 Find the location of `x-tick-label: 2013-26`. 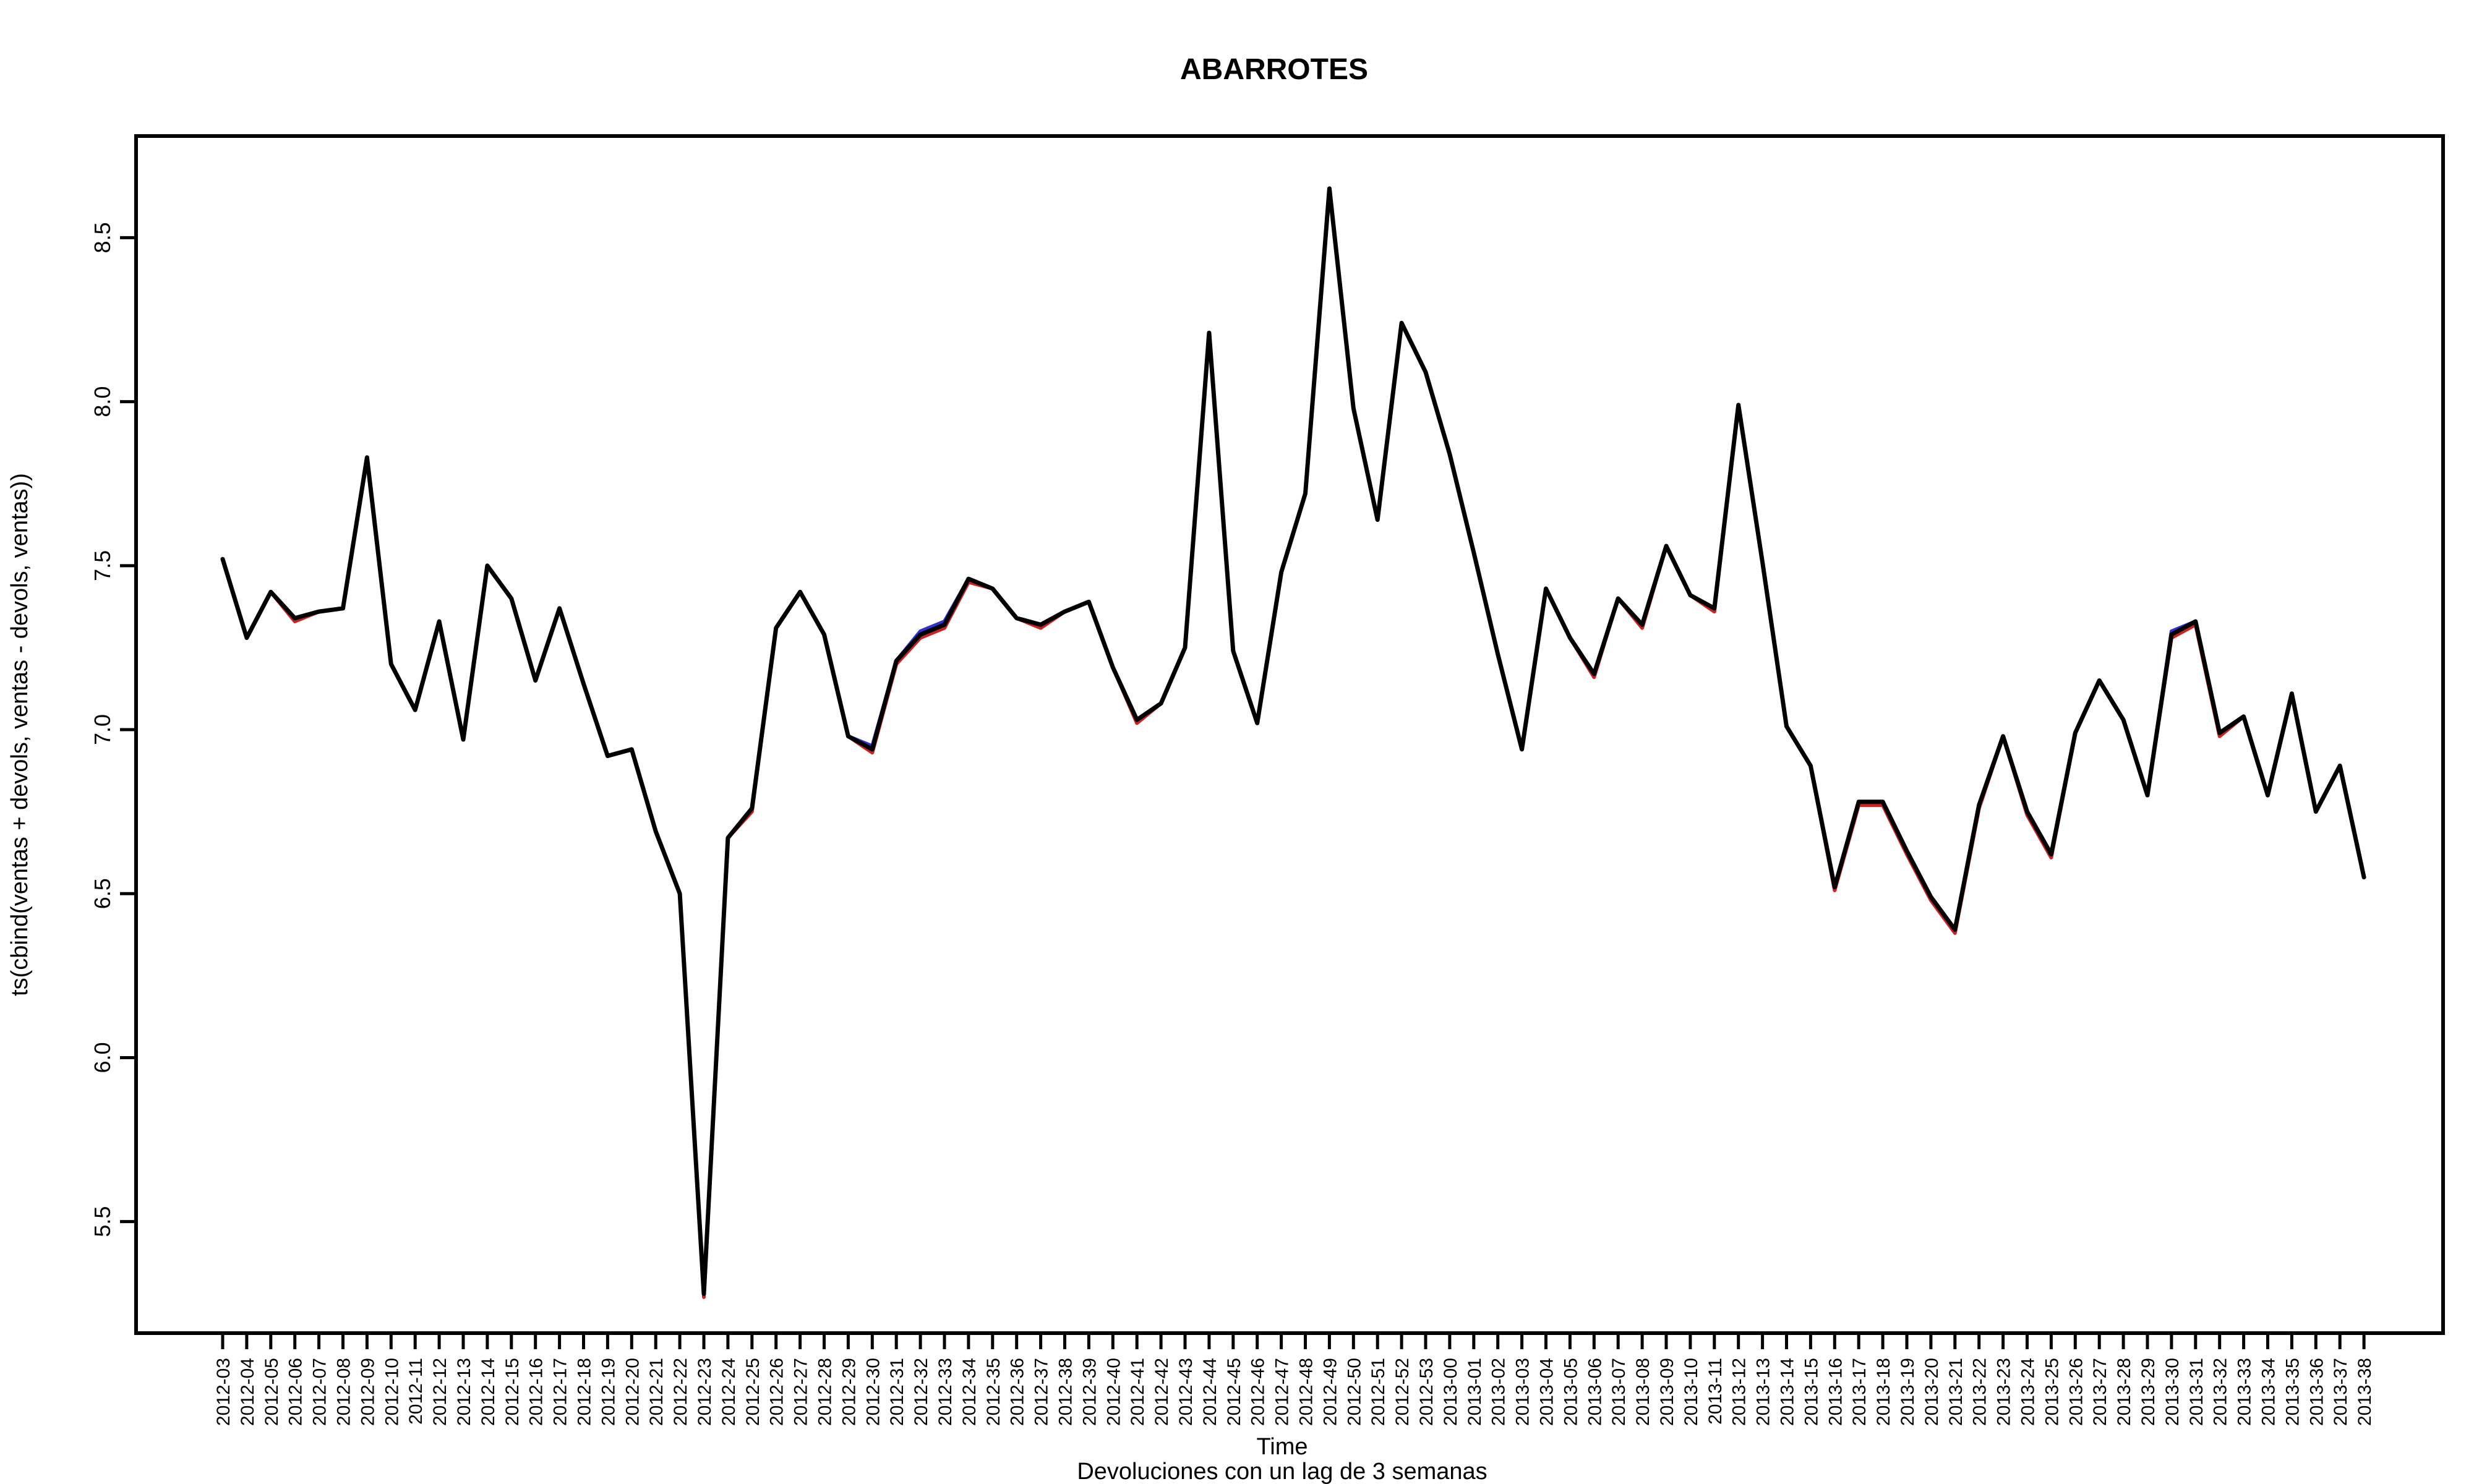

x-tick-label: 2013-26 is located at coordinates (2076, 1392).